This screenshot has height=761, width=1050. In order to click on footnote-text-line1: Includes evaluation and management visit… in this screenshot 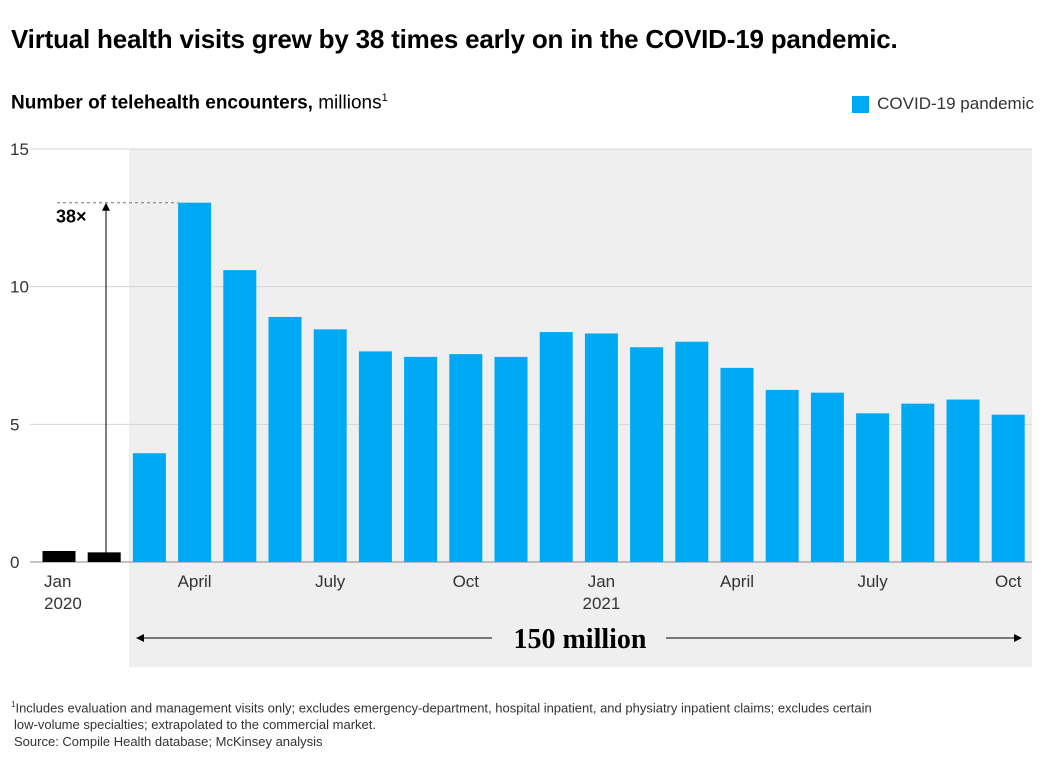, I will do `click(443, 708)`.